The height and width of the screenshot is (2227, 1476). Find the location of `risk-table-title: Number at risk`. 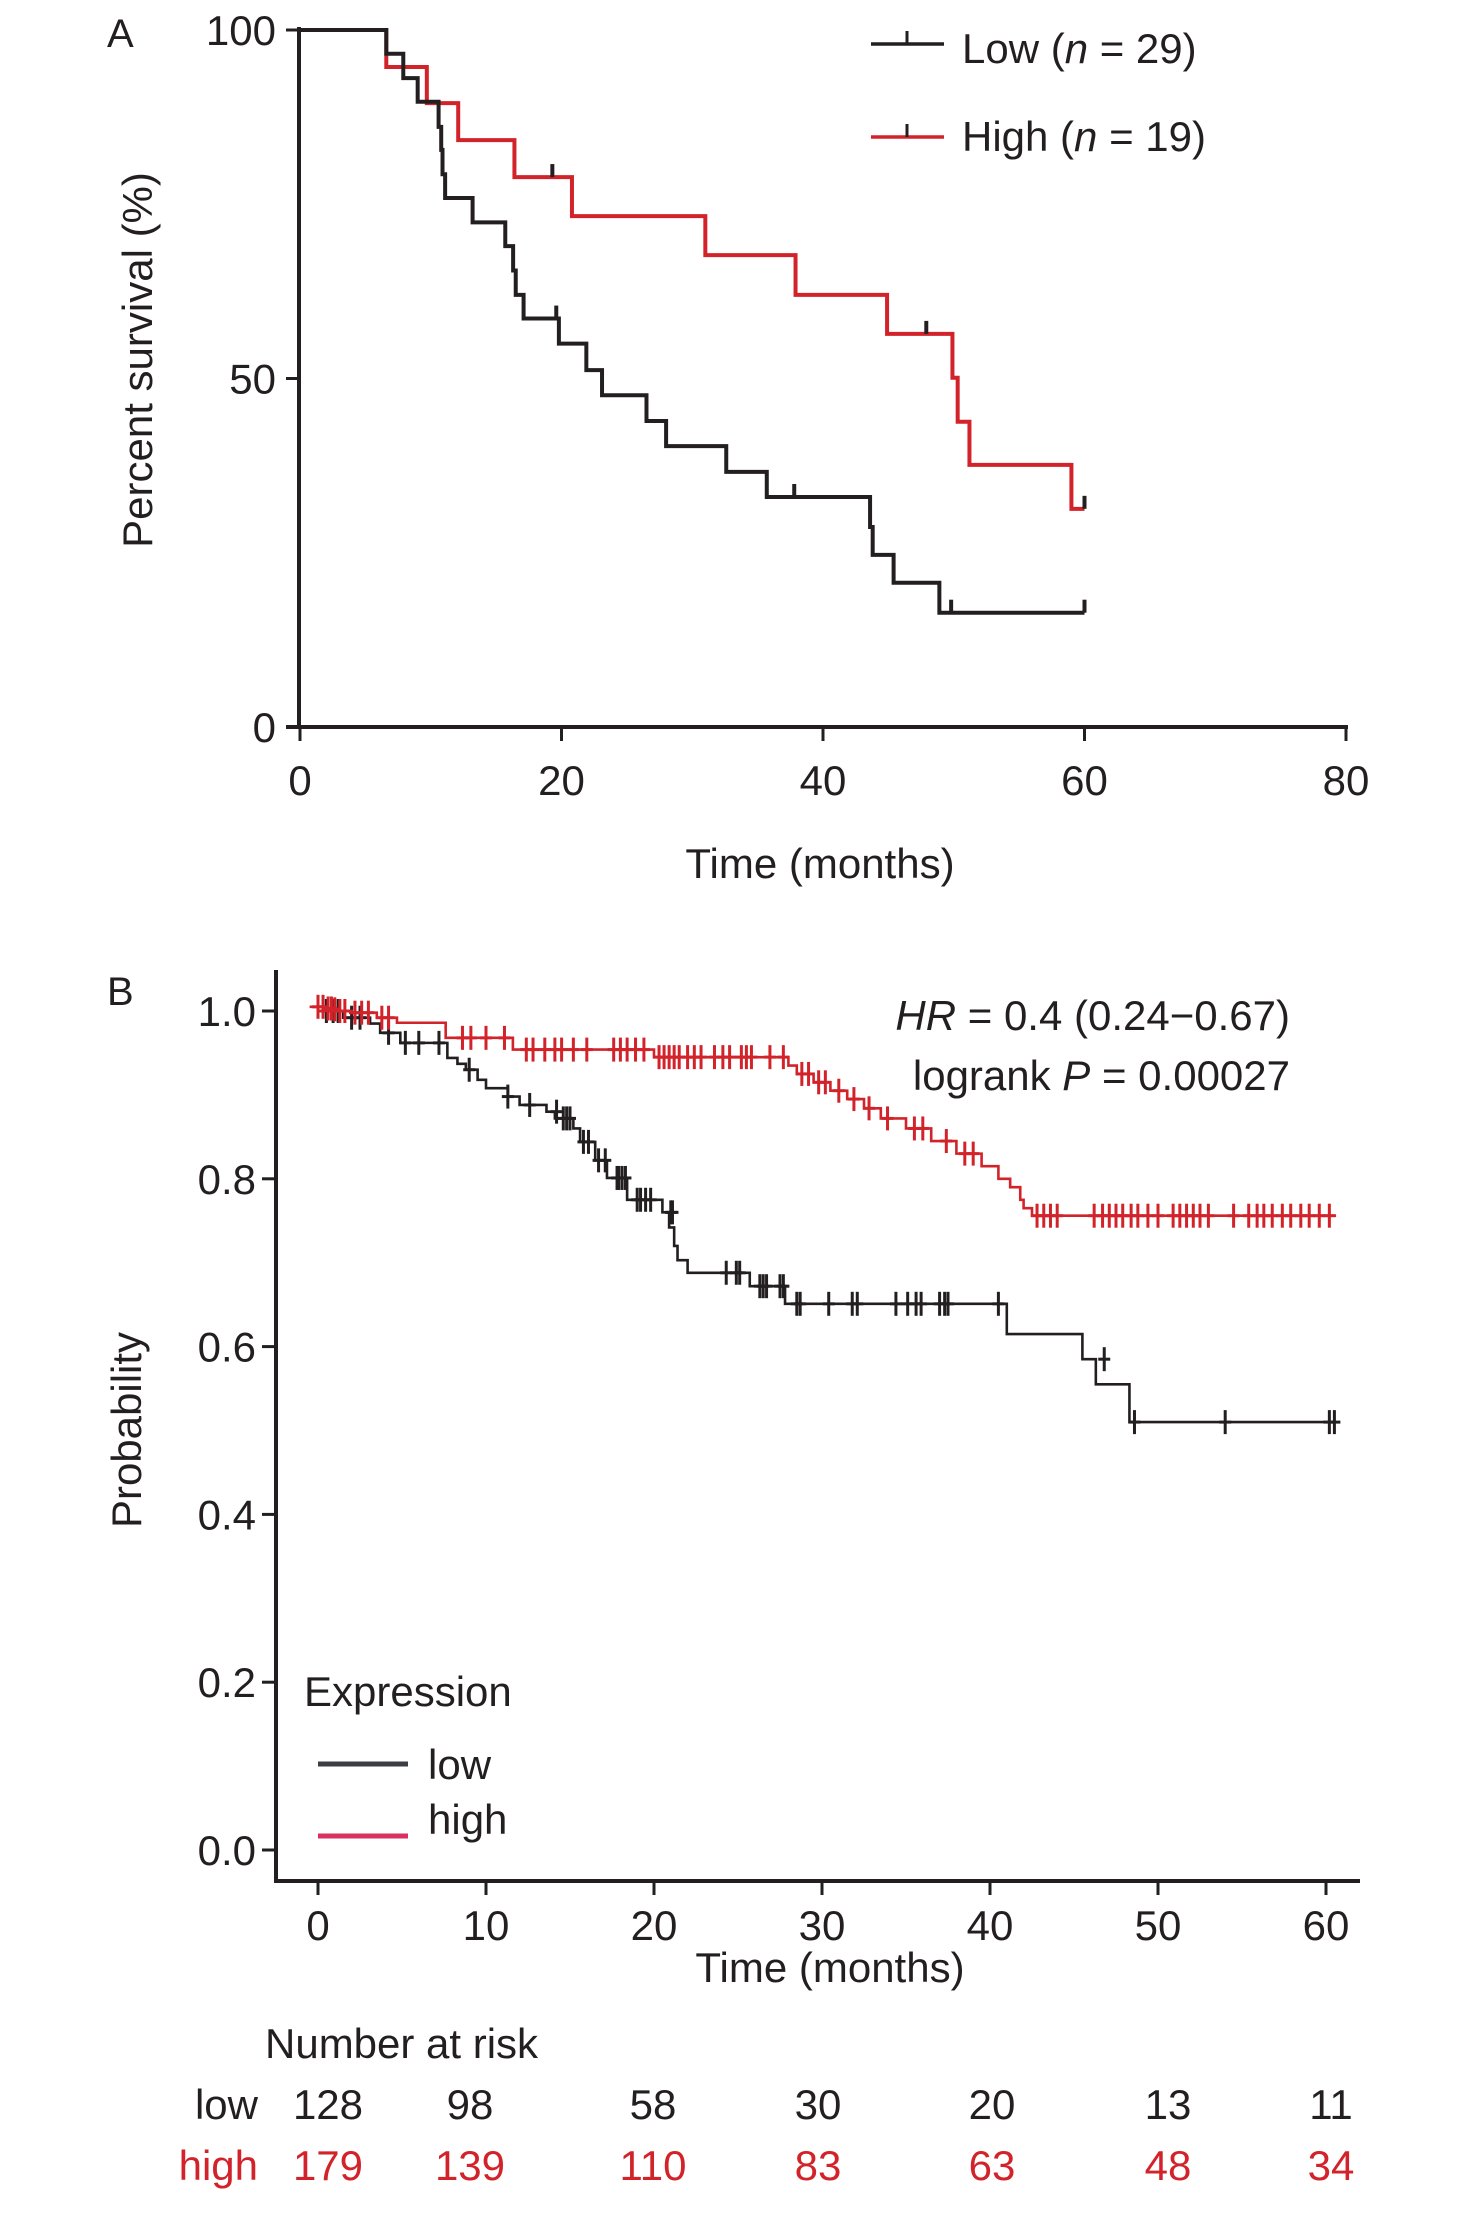

risk-table-title: Number at risk is located at coordinates (402, 2043).